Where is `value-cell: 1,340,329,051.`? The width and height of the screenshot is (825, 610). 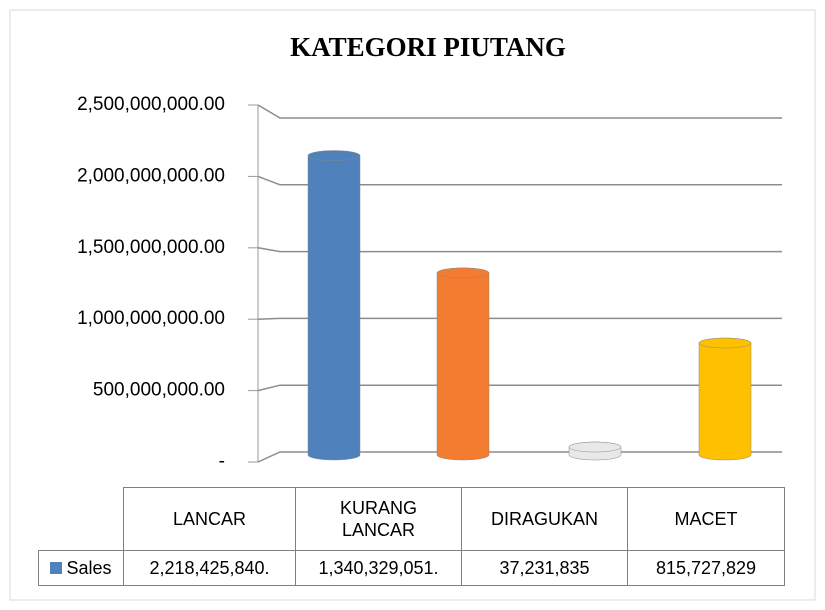
value-cell: 1,340,329,051. is located at coordinates (378, 568).